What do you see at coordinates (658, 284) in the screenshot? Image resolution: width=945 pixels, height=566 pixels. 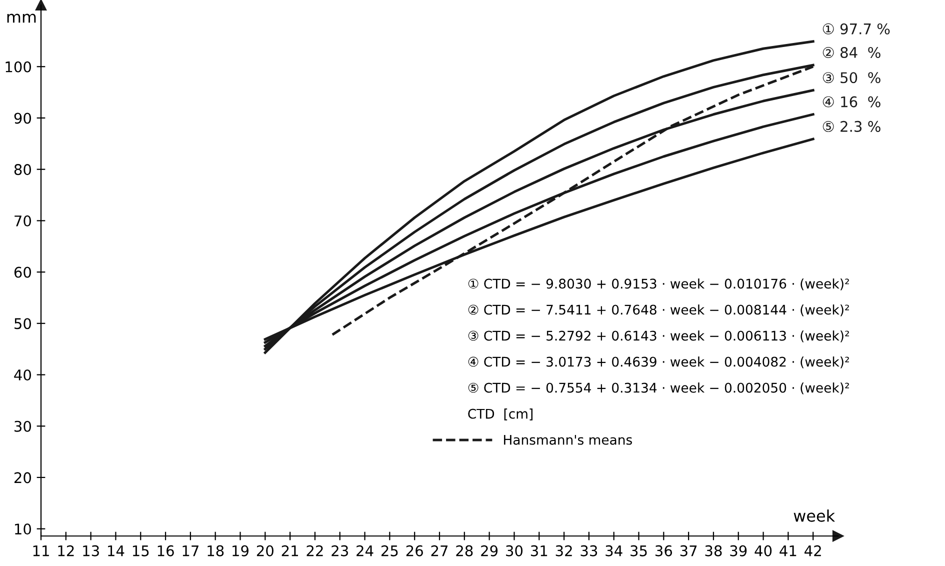 I see `annotation: ① CTD = − 9.8030 + 0.9153 · week − 0.010176 · (week)²` at bounding box center [658, 284].